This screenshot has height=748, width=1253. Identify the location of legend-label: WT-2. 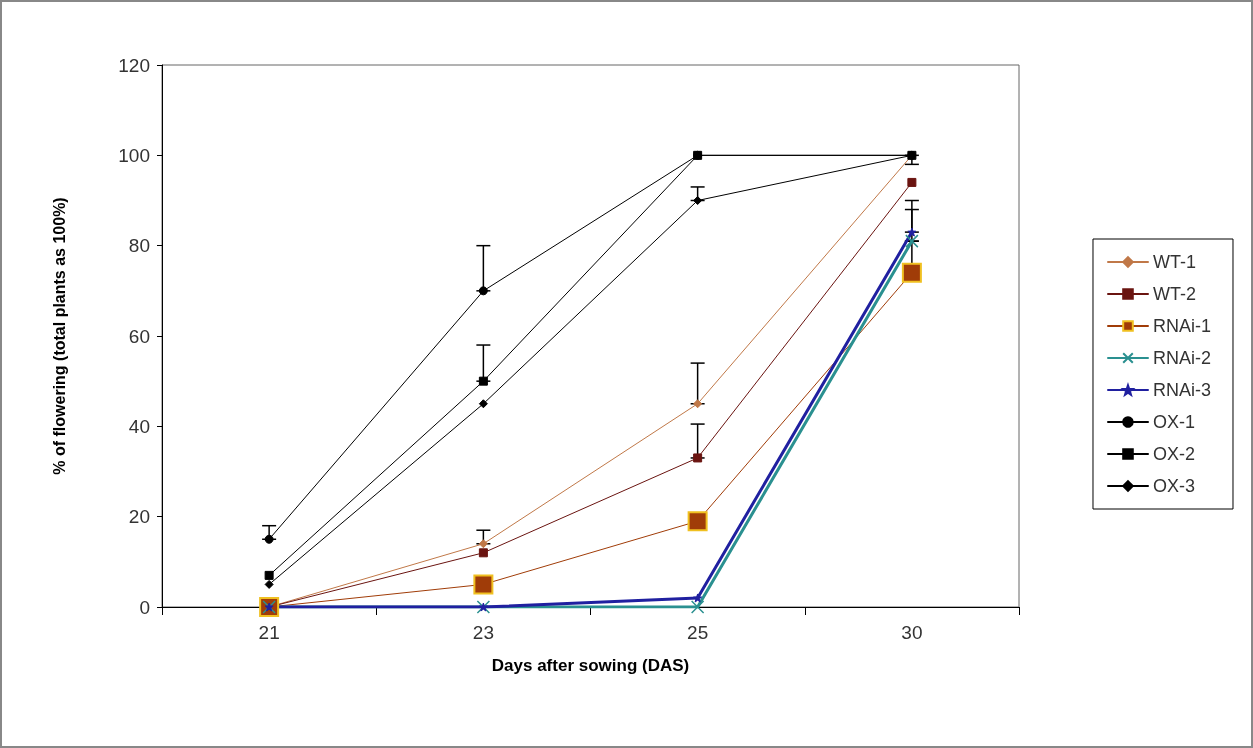
(1174, 294).